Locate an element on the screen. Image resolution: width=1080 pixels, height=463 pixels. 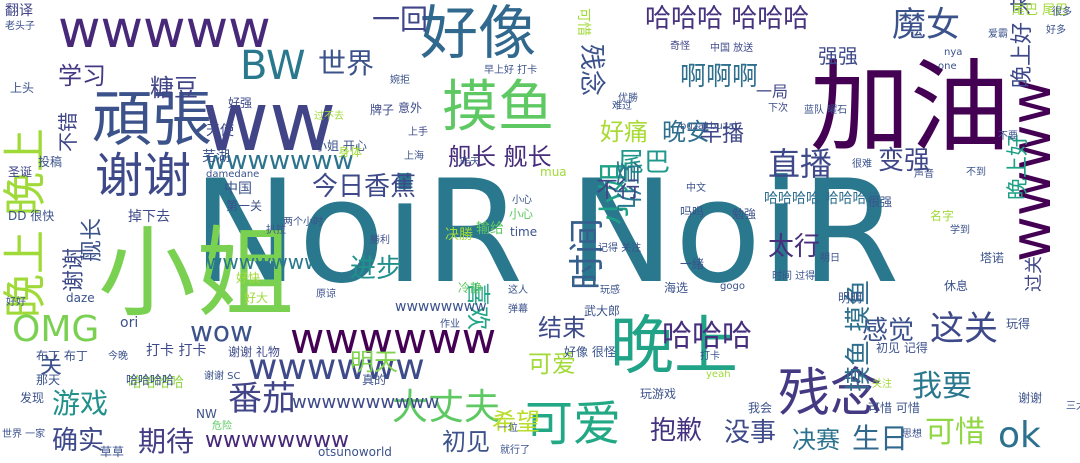
word: 一局 is located at coordinates (772, 91).